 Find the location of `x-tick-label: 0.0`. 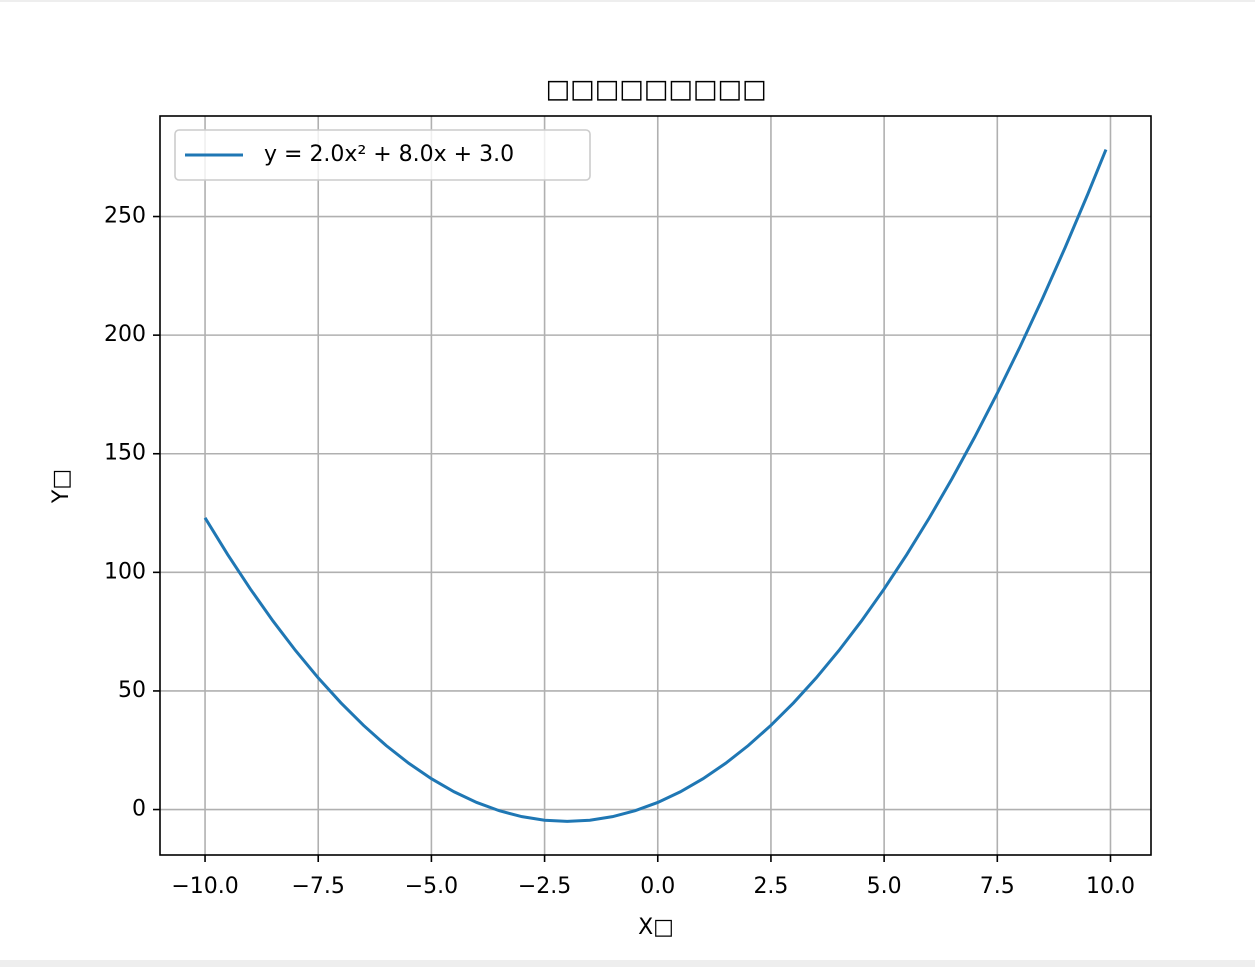

x-tick-label: 0.0 is located at coordinates (657, 886).